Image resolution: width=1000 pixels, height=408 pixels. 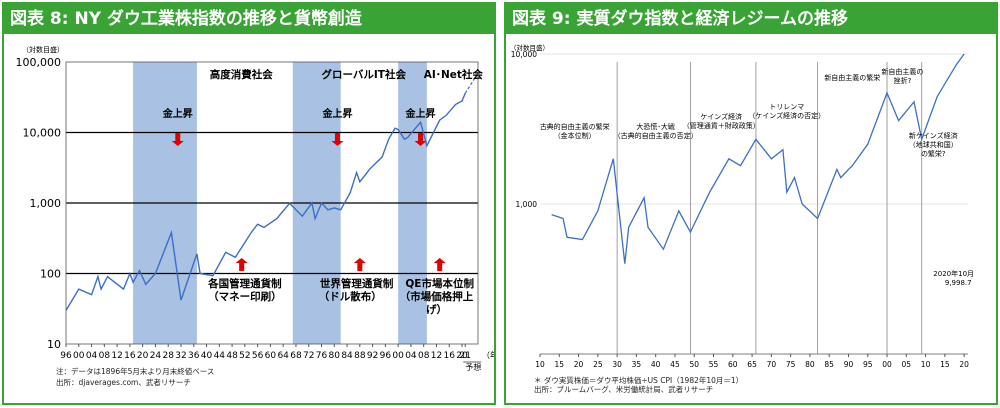 I want to click on x-tick-label: 72, so click(x=308, y=356).